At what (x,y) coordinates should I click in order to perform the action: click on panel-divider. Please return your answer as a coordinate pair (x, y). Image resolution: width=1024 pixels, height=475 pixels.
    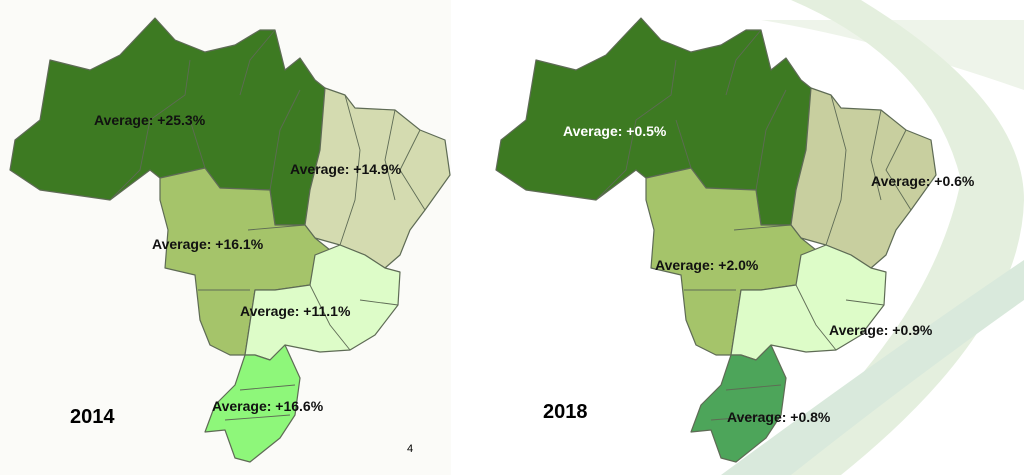
    Looking at the image, I should click on (456, 237).